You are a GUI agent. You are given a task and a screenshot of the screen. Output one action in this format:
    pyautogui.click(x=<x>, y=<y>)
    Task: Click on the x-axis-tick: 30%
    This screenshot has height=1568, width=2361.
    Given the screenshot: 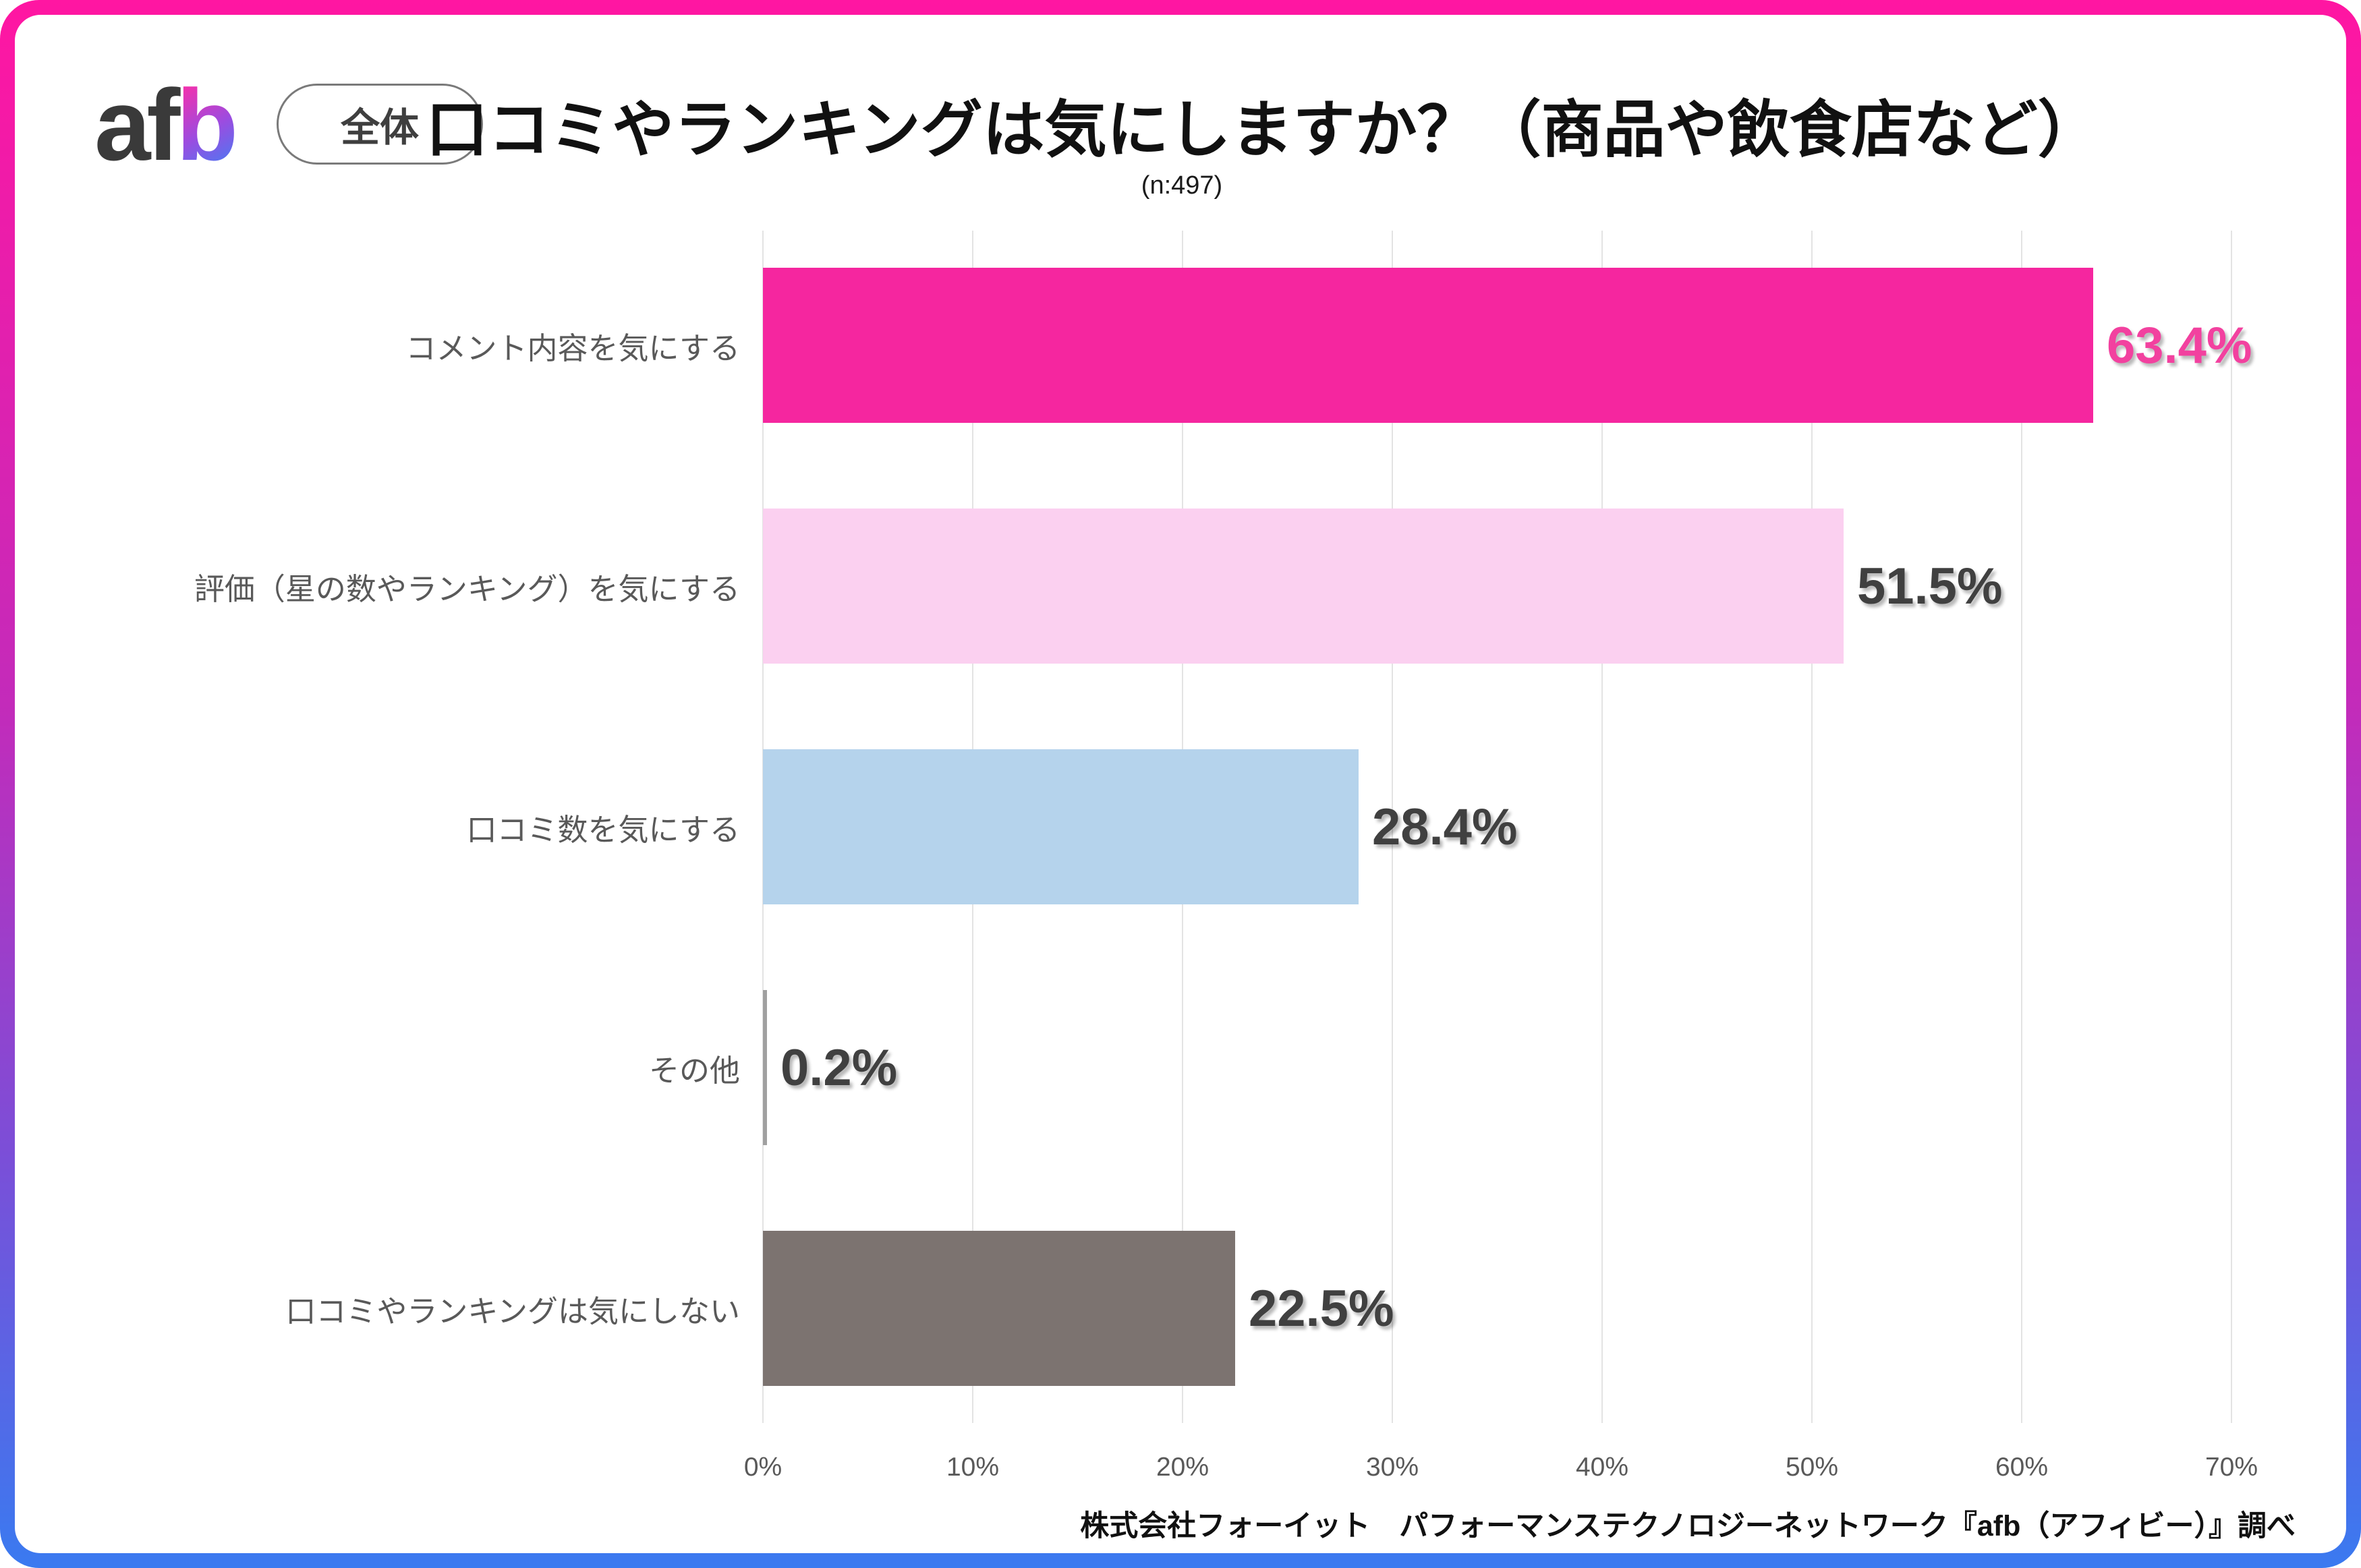 What is the action you would take?
    pyautogui.click(x=1392, y=1467)
    